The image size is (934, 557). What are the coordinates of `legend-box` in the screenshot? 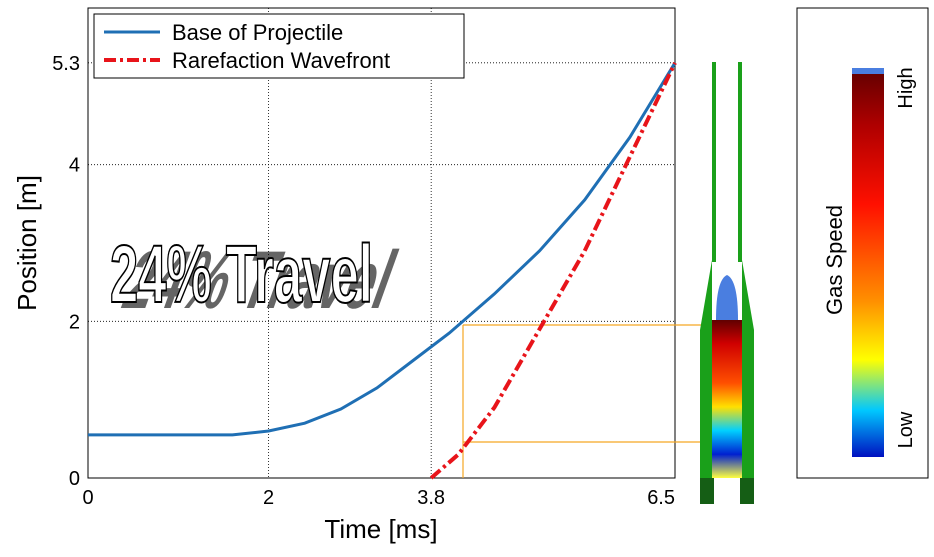 It's located at (279, 46).